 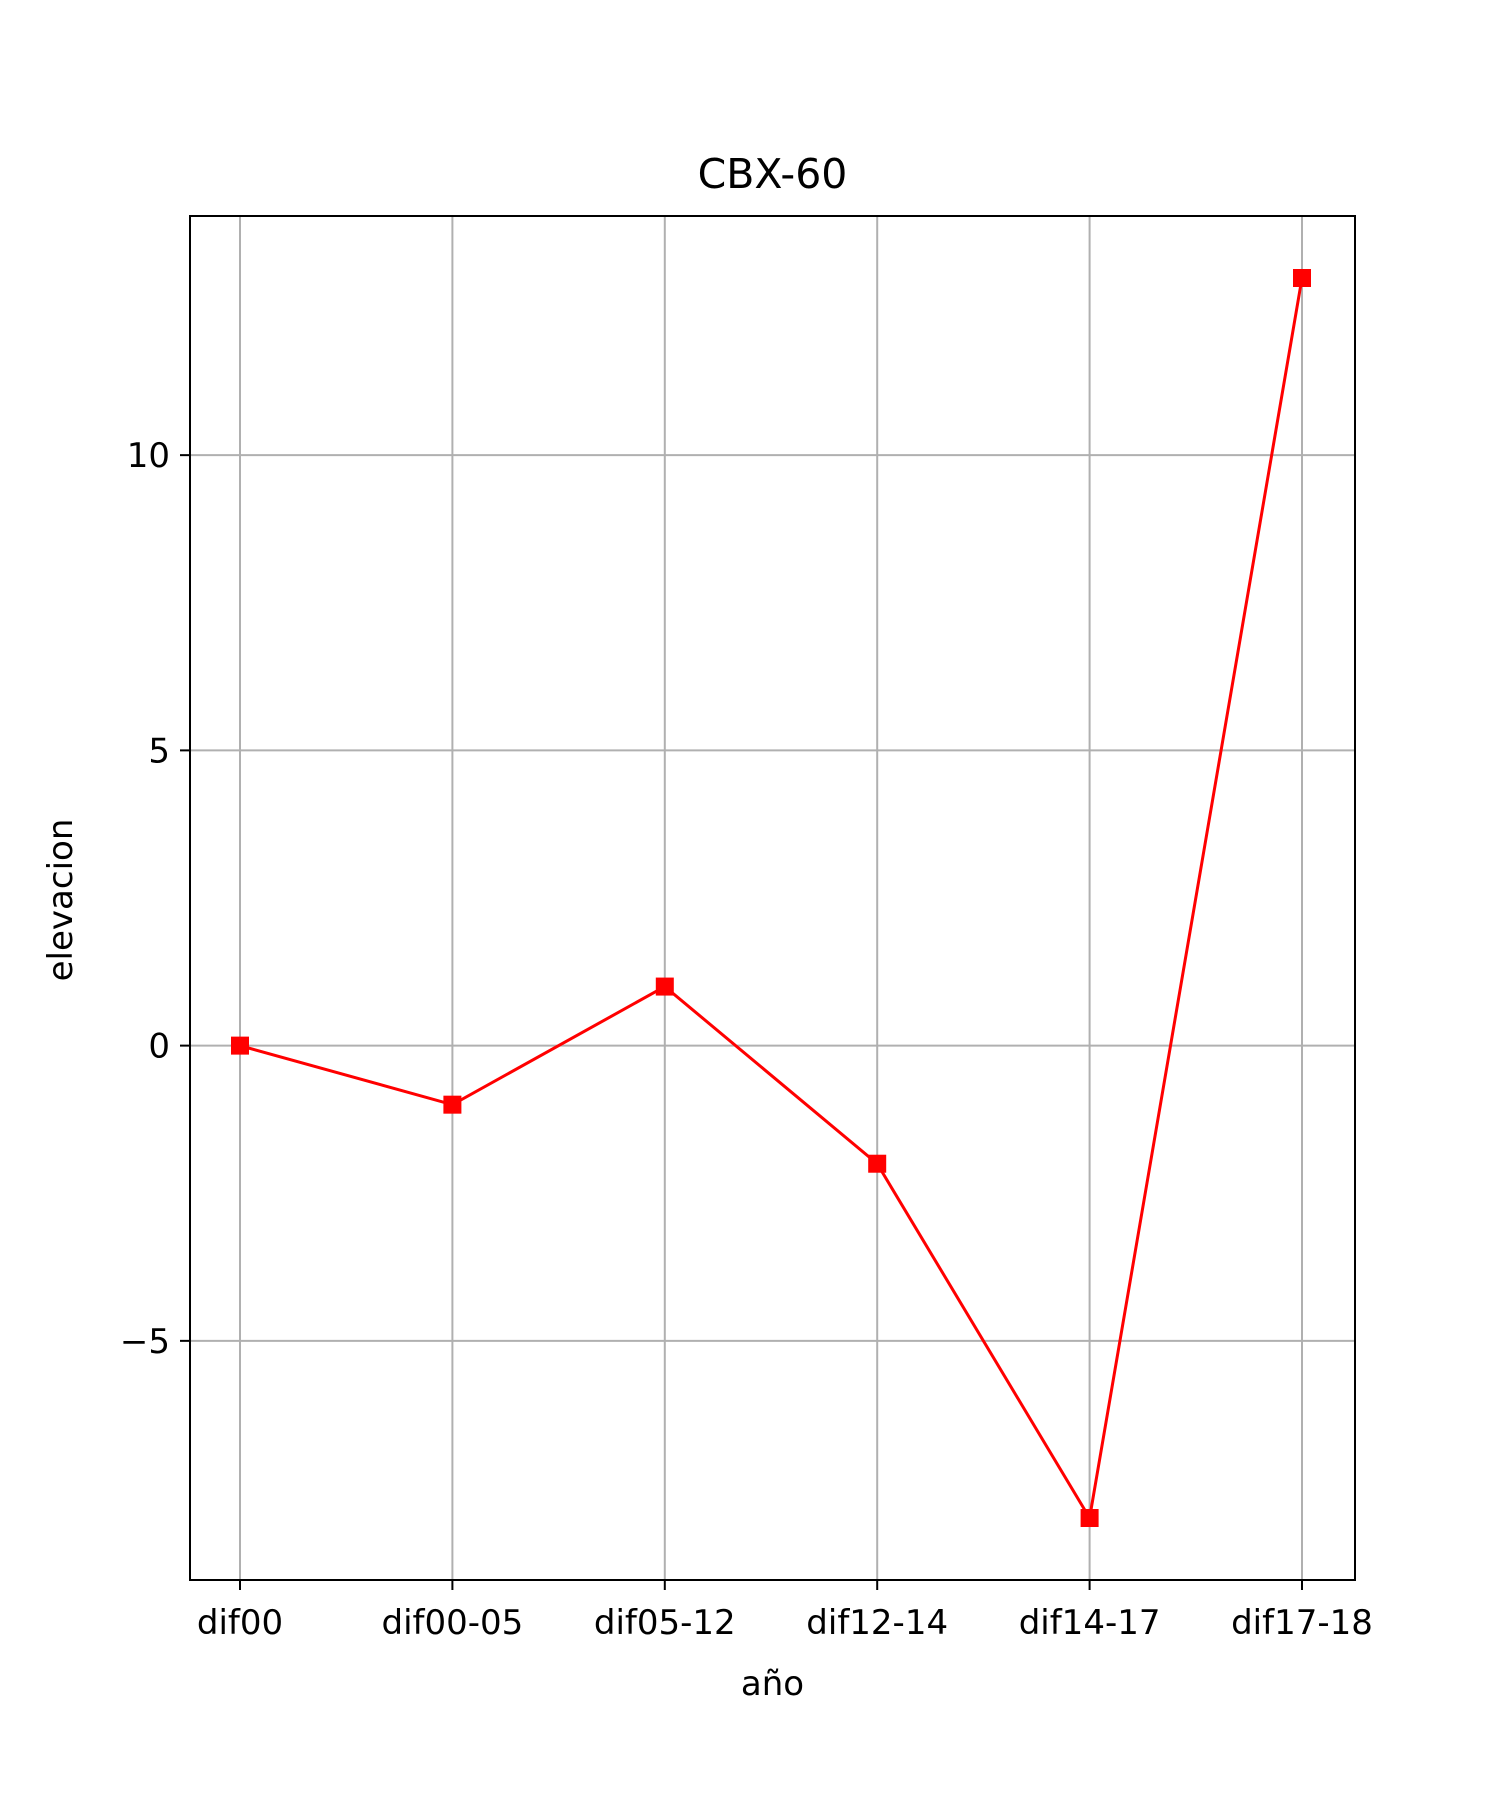 What do you see at coordinates (1302, 1623) in the screenshot?
I see `x-tick-label: dif17-18` at bounding box center [1302, 1623].